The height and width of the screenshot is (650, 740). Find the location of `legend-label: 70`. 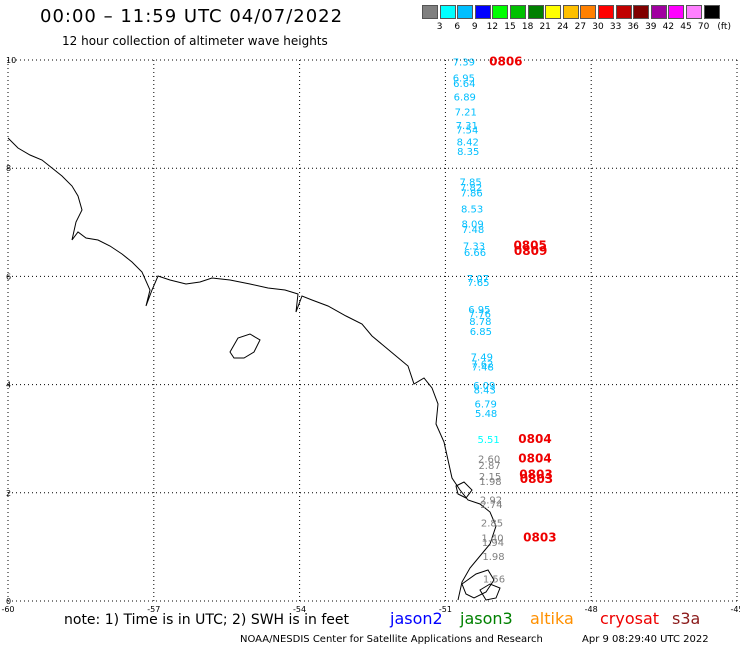

legend-label: 70 is located at coordinates (703, 27).